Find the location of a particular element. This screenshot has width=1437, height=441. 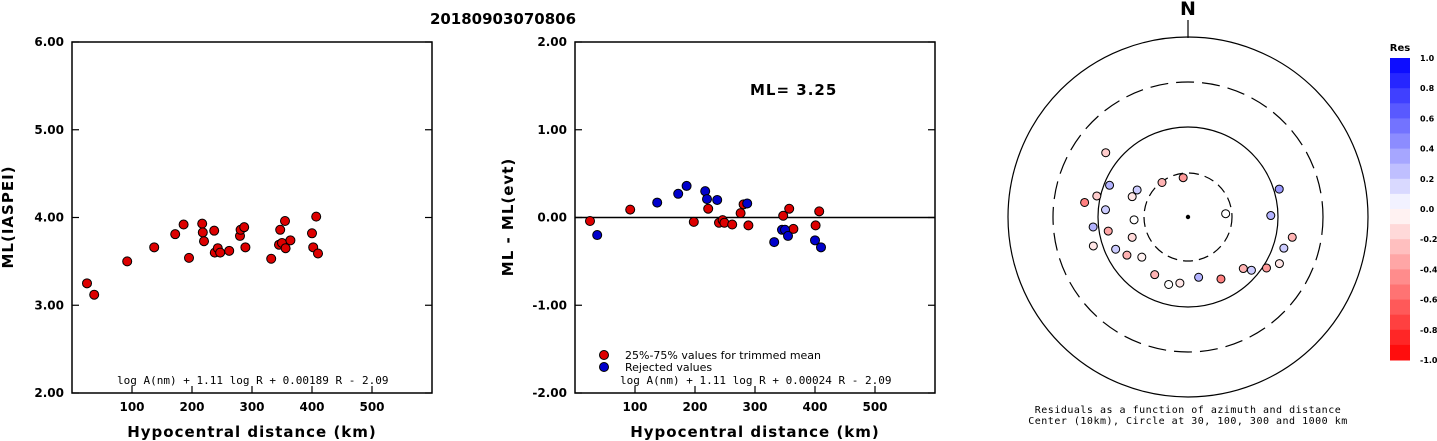

y-tick-label: 3.00 is located at coordinates (49, 305).